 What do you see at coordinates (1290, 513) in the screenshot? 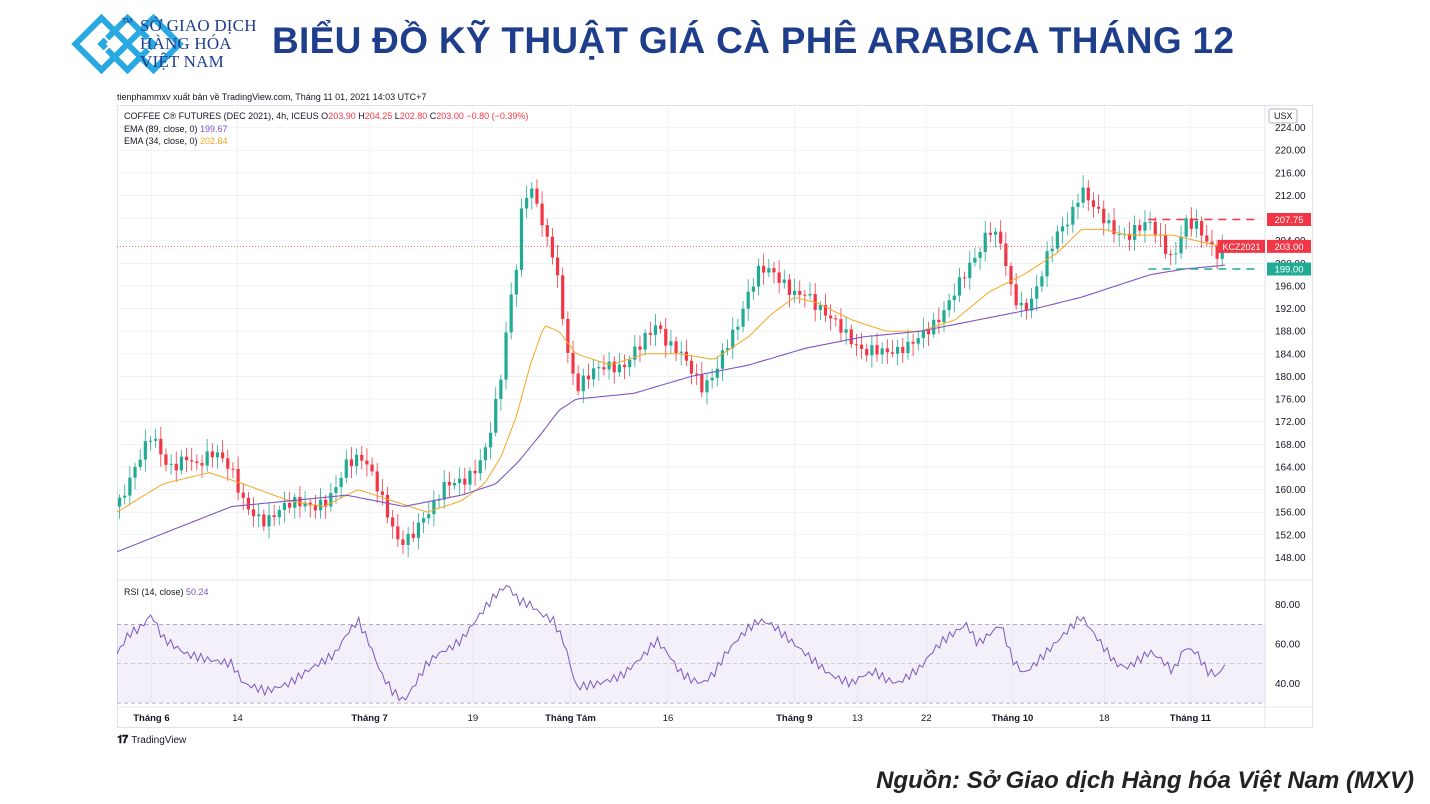
I see `price-tick-label: 156.00` at bounding box center [1290, 513].